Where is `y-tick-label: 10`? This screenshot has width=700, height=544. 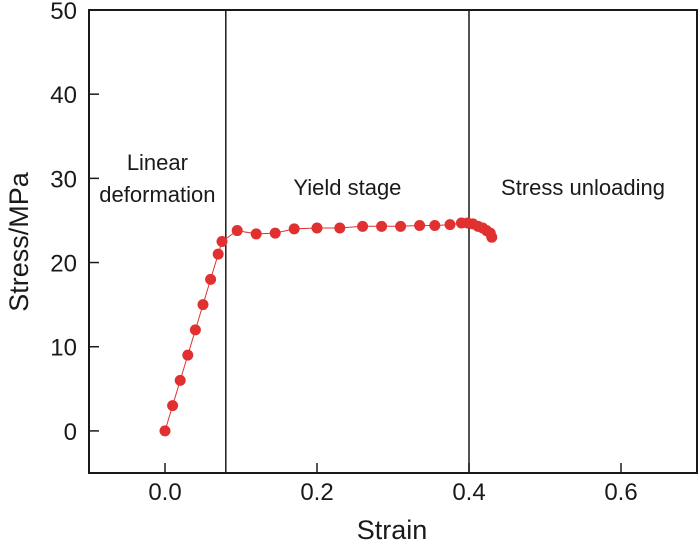 y-tick-label: 10 is located at coordinates (63, 348).